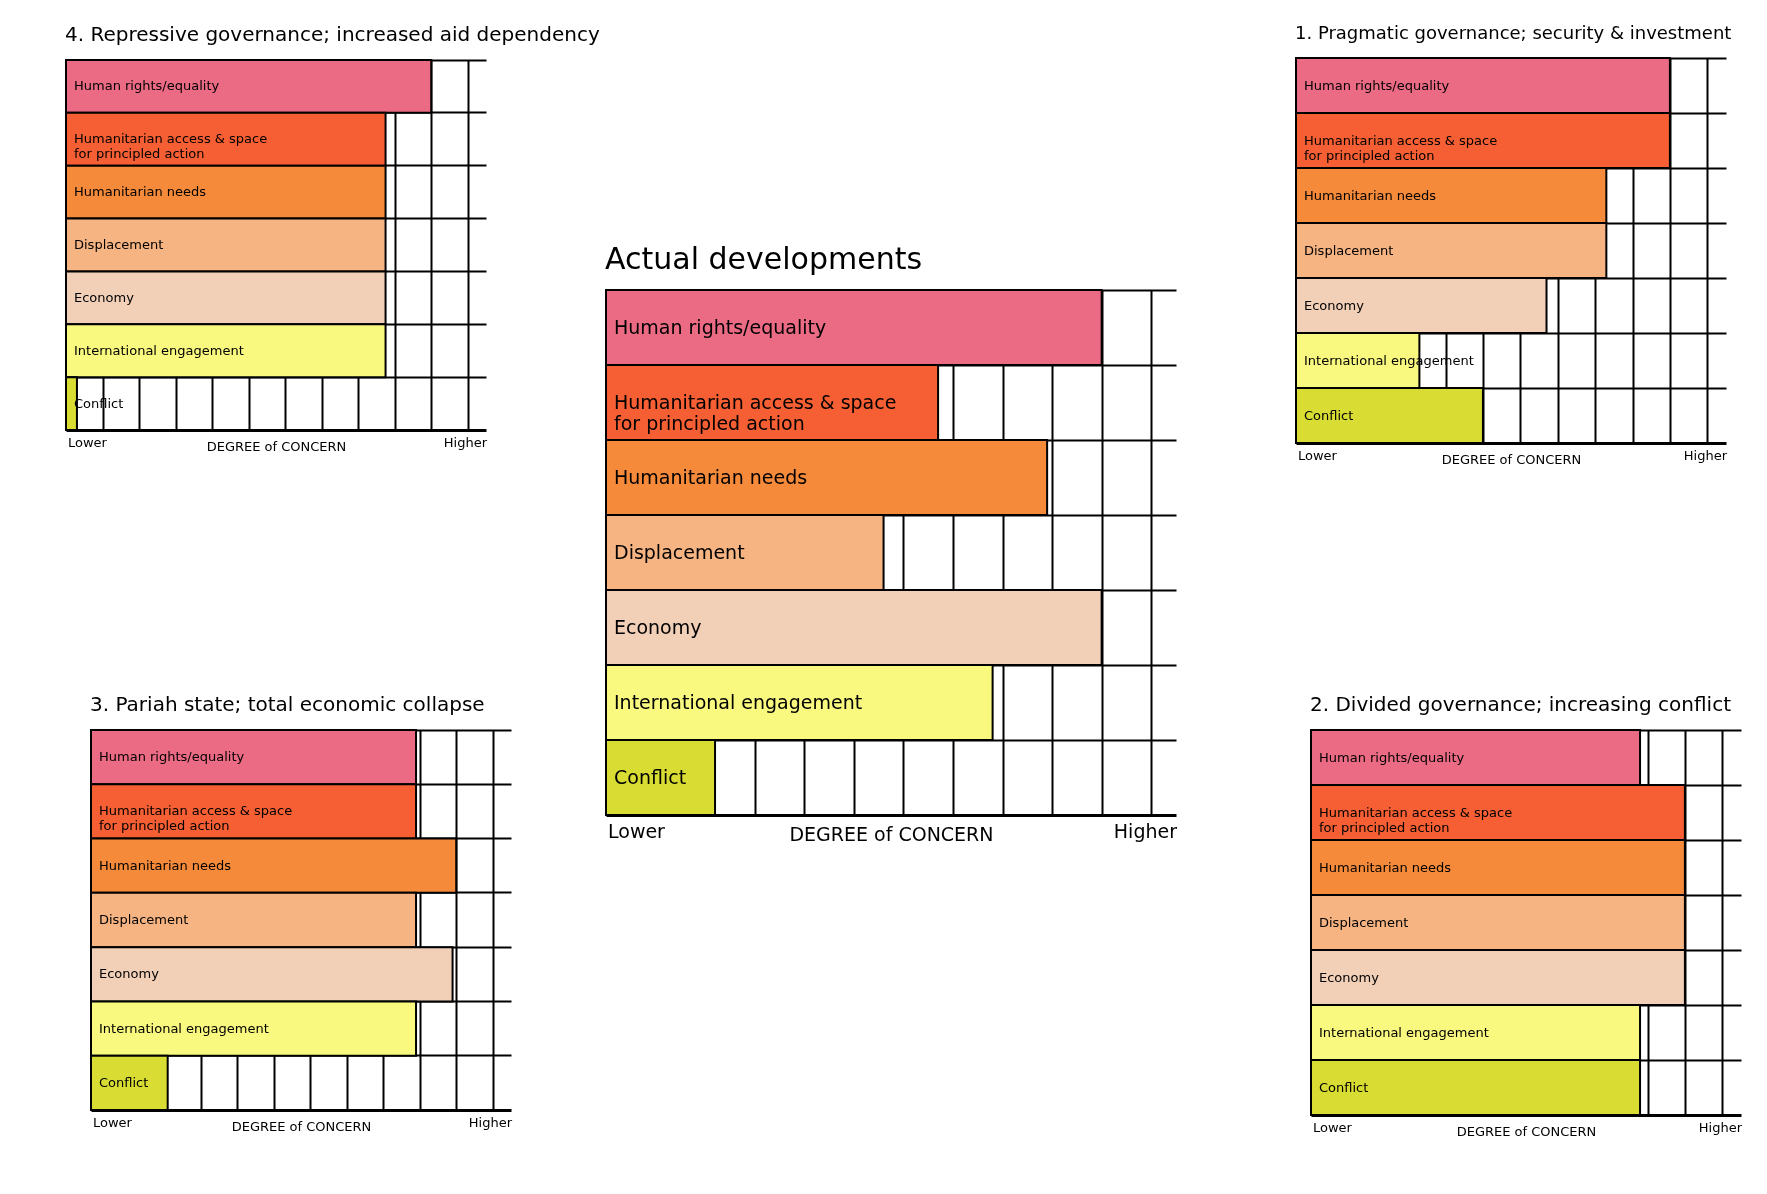 This screenshot has height=1194, width=1767. What do you see at coordinates (332, 34) in the screenshot?
I see `chart-title: 4. Repressive governance; increased aid dependency` at bounding box center [332, 34].